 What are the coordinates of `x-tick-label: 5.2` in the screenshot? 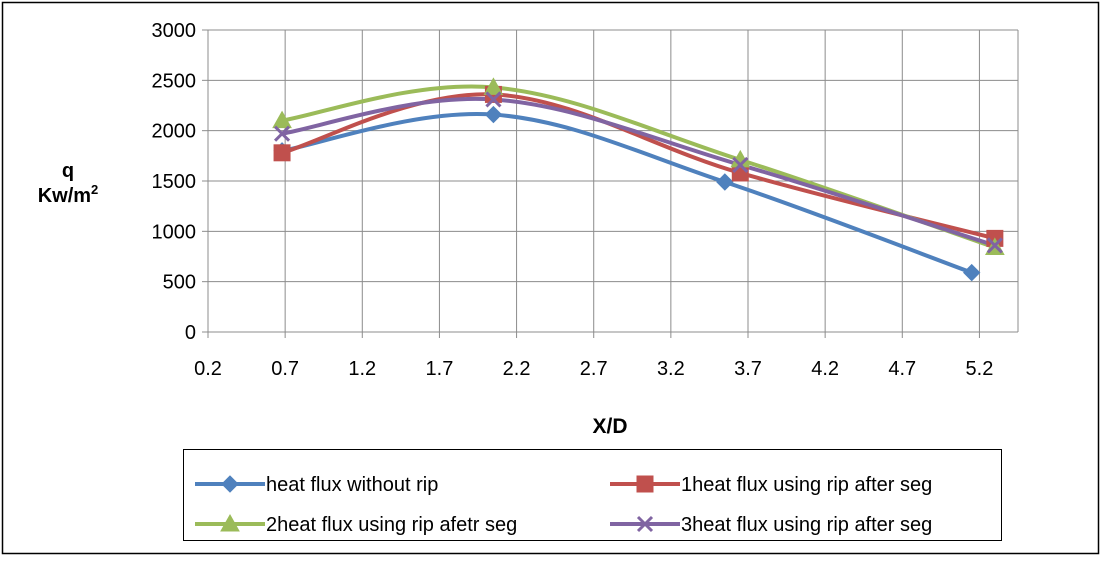 It's located at (980, 369).